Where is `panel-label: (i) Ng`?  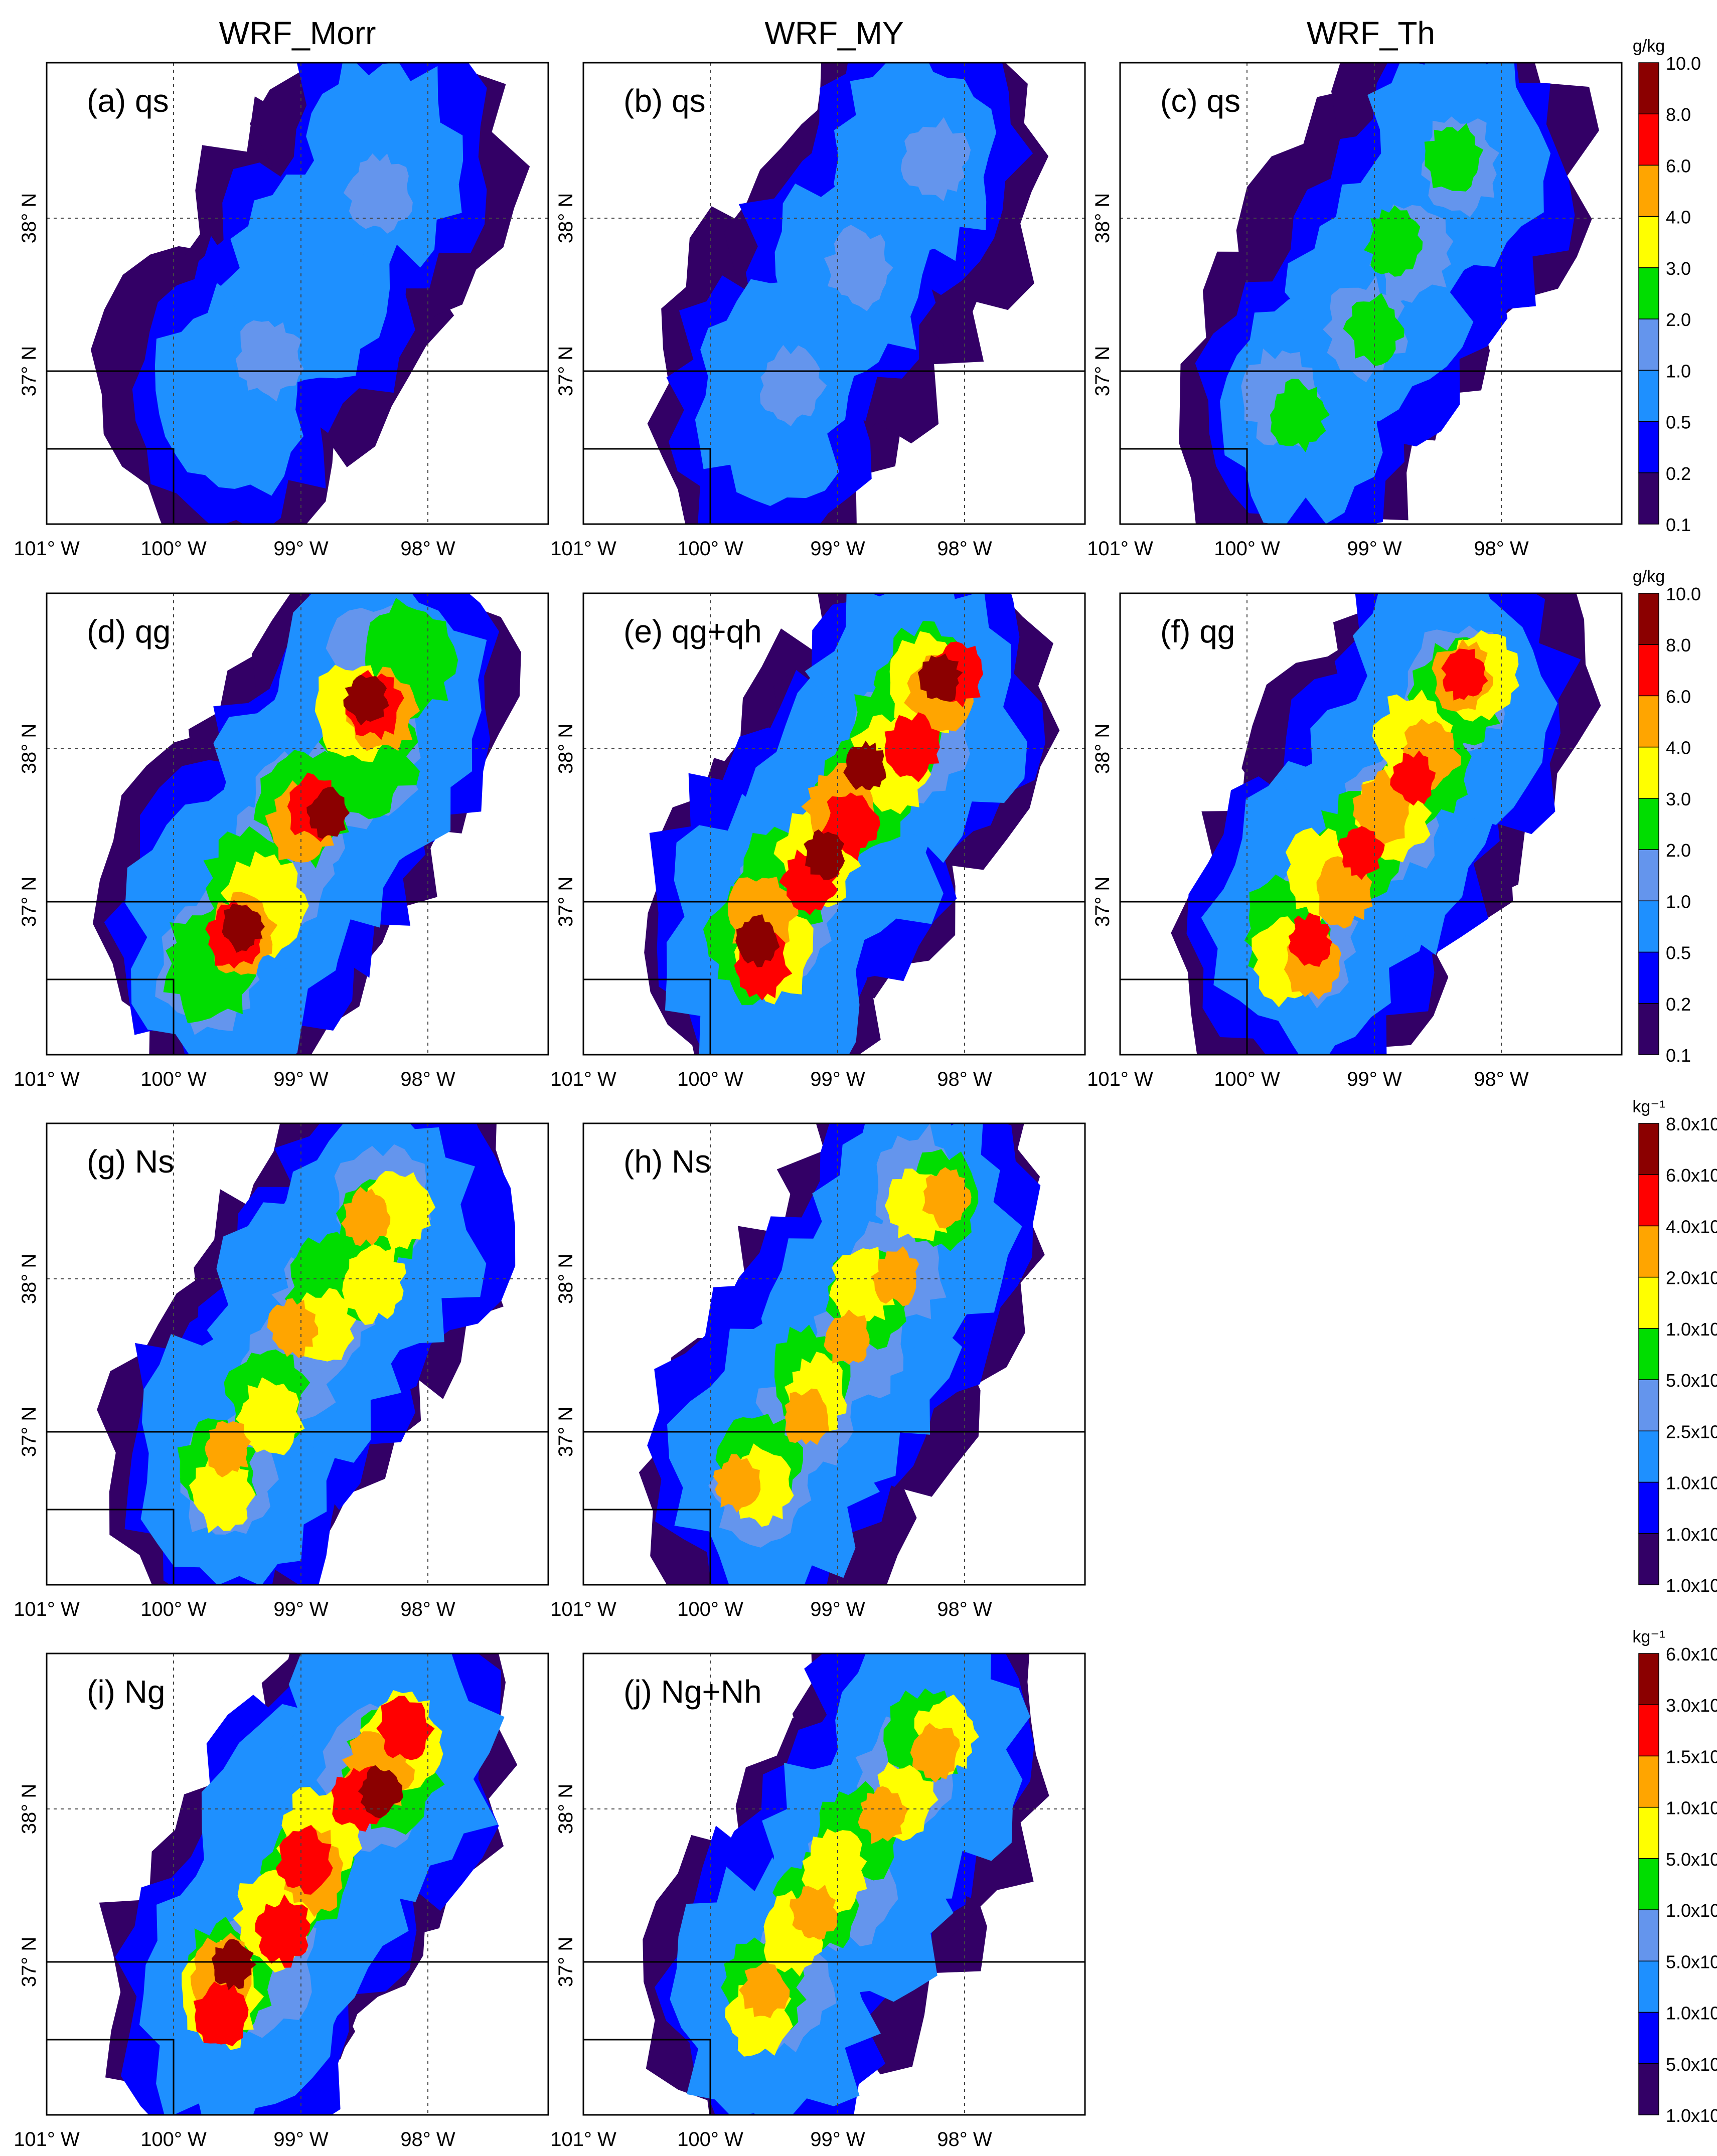
panel-label: (i) Ng is located at coordinates (126, 1692).